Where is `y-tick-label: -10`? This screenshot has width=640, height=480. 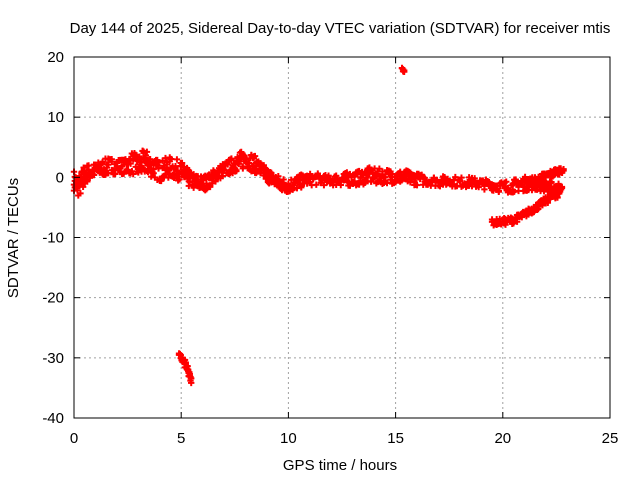
y-tick-label: -10 is located at coordinates (53, 238).